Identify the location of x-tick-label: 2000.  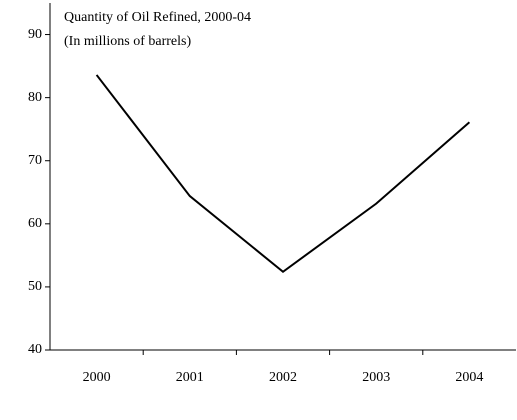
(97, 377).